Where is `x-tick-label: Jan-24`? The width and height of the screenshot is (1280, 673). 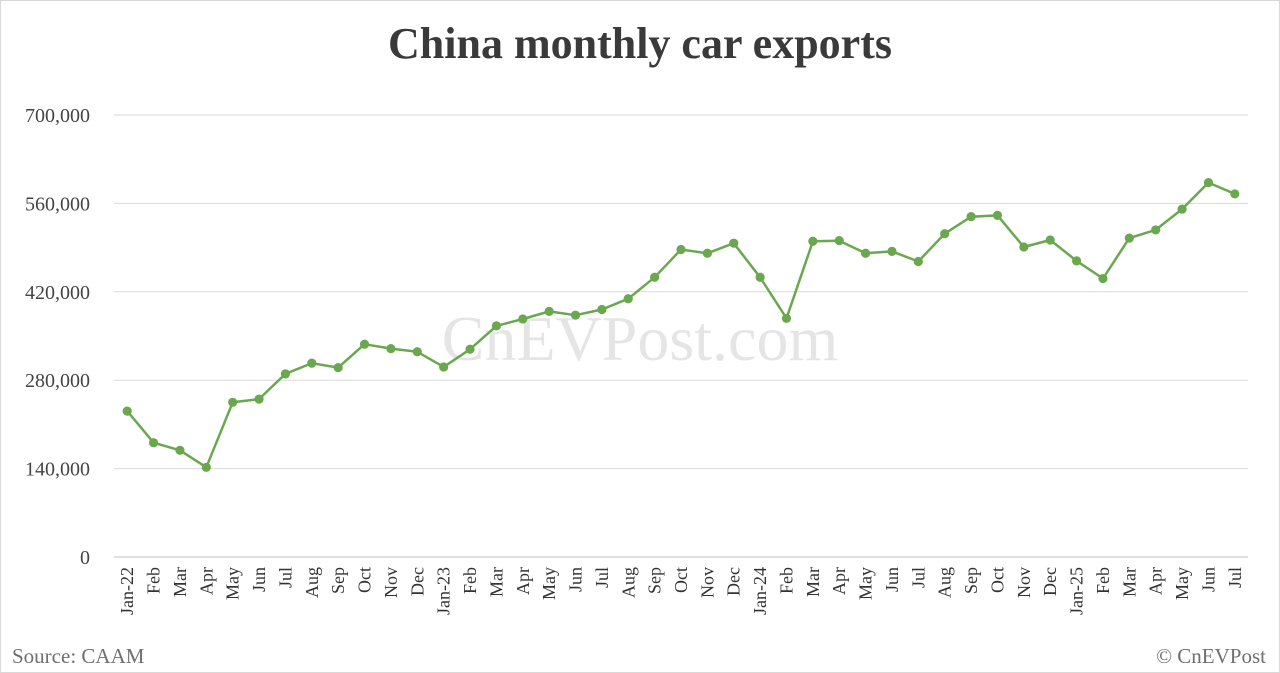 x-tick-label: Jan-24 is located at coordinates (760, 591).